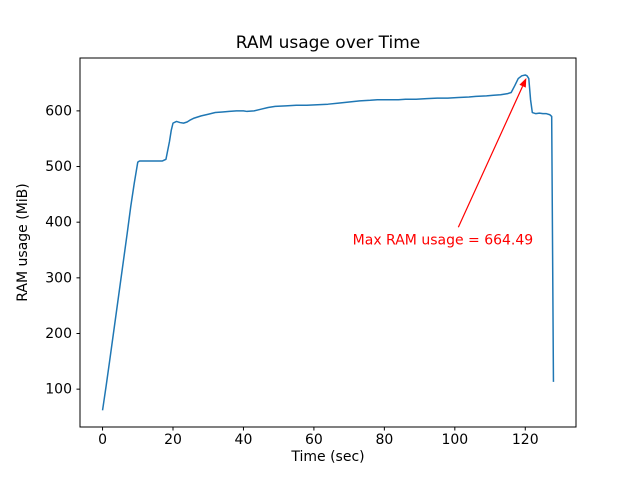 The height and width of the screenshot is (480, 640). What do you see at coordinates (443, 240) in the screenshot?
I see `annotation-text: Max RAM usage = 664.49` at bounding box center [443, 240].